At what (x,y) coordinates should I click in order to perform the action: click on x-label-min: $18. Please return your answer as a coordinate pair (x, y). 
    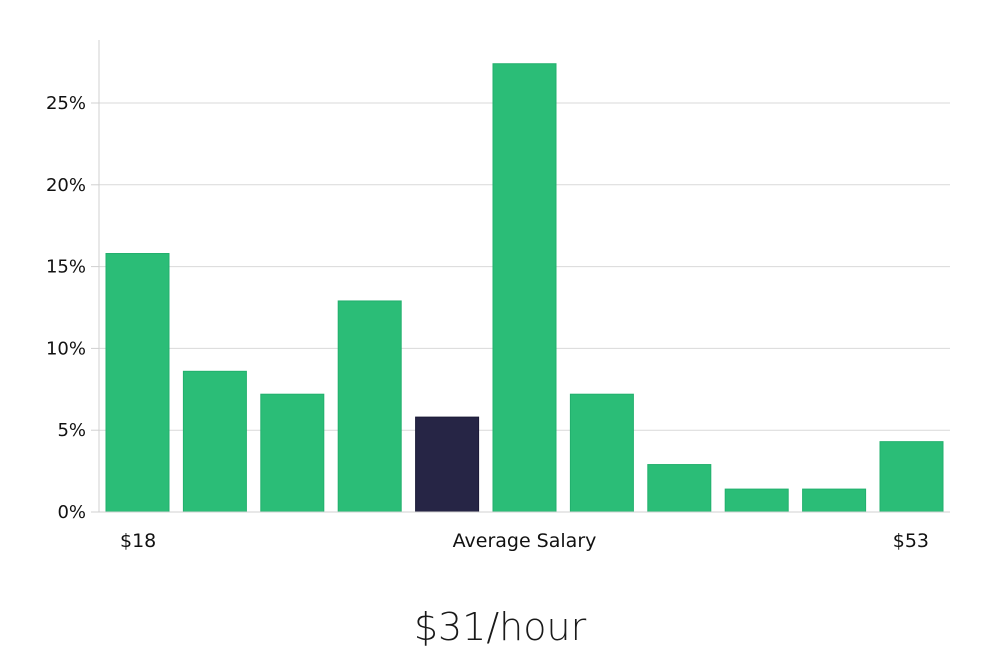
    Looking at the image, I should click on (138, 541).